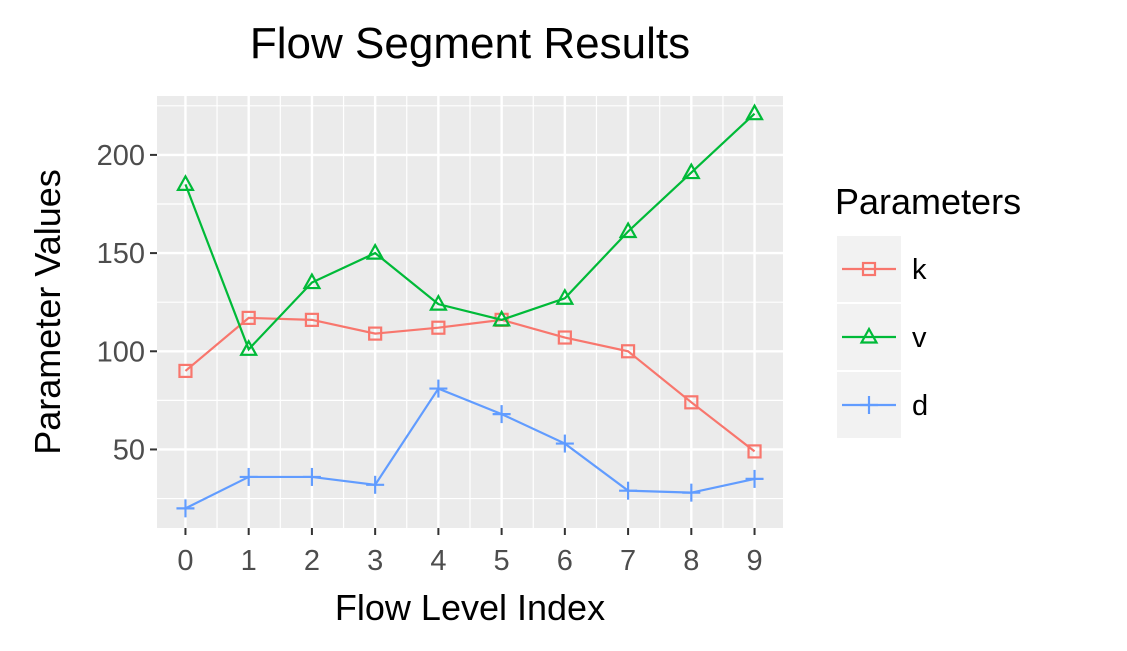 The image size is (1127, 651). I want to click on series-d, so click(470, 448).